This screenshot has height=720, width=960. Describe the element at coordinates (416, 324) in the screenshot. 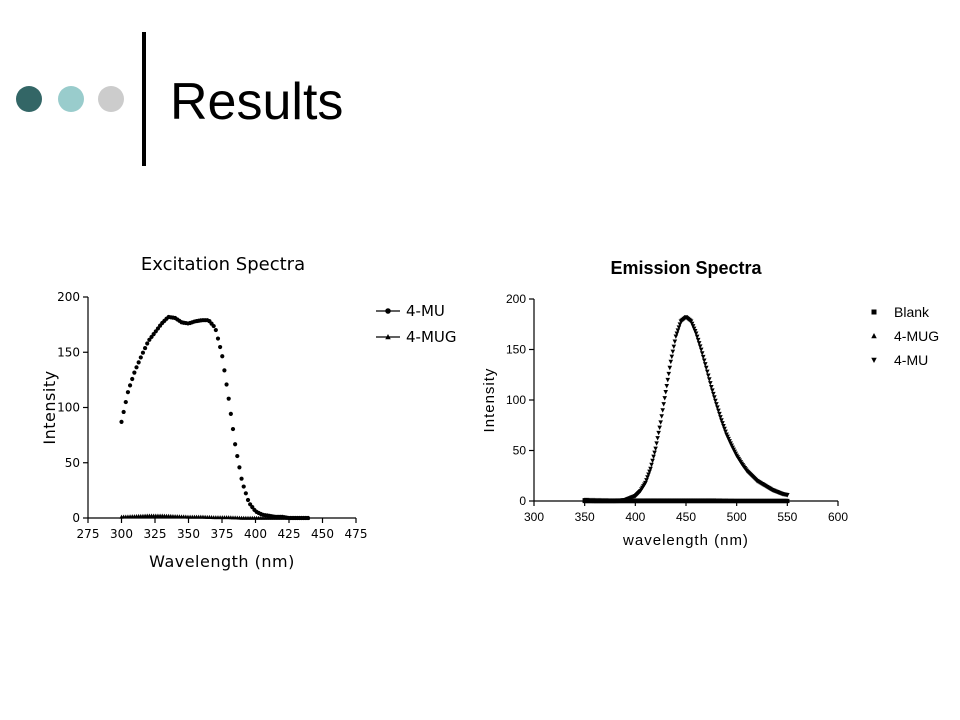

I see `legend: 4-MU 4-MUG` at that location.